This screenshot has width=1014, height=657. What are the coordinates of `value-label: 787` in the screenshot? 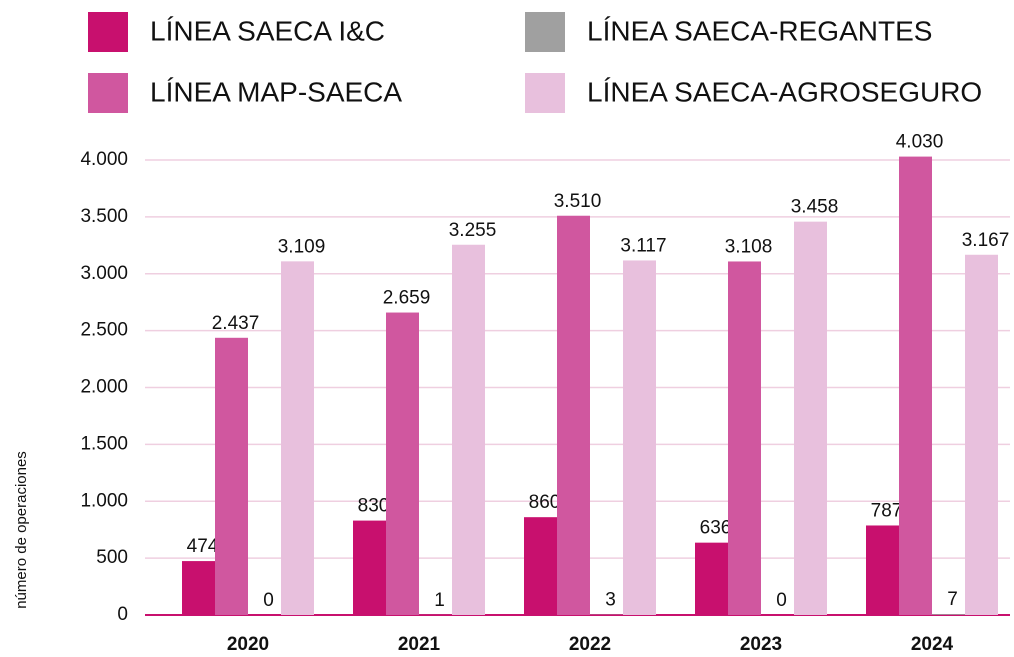 It's located at (887, 510).